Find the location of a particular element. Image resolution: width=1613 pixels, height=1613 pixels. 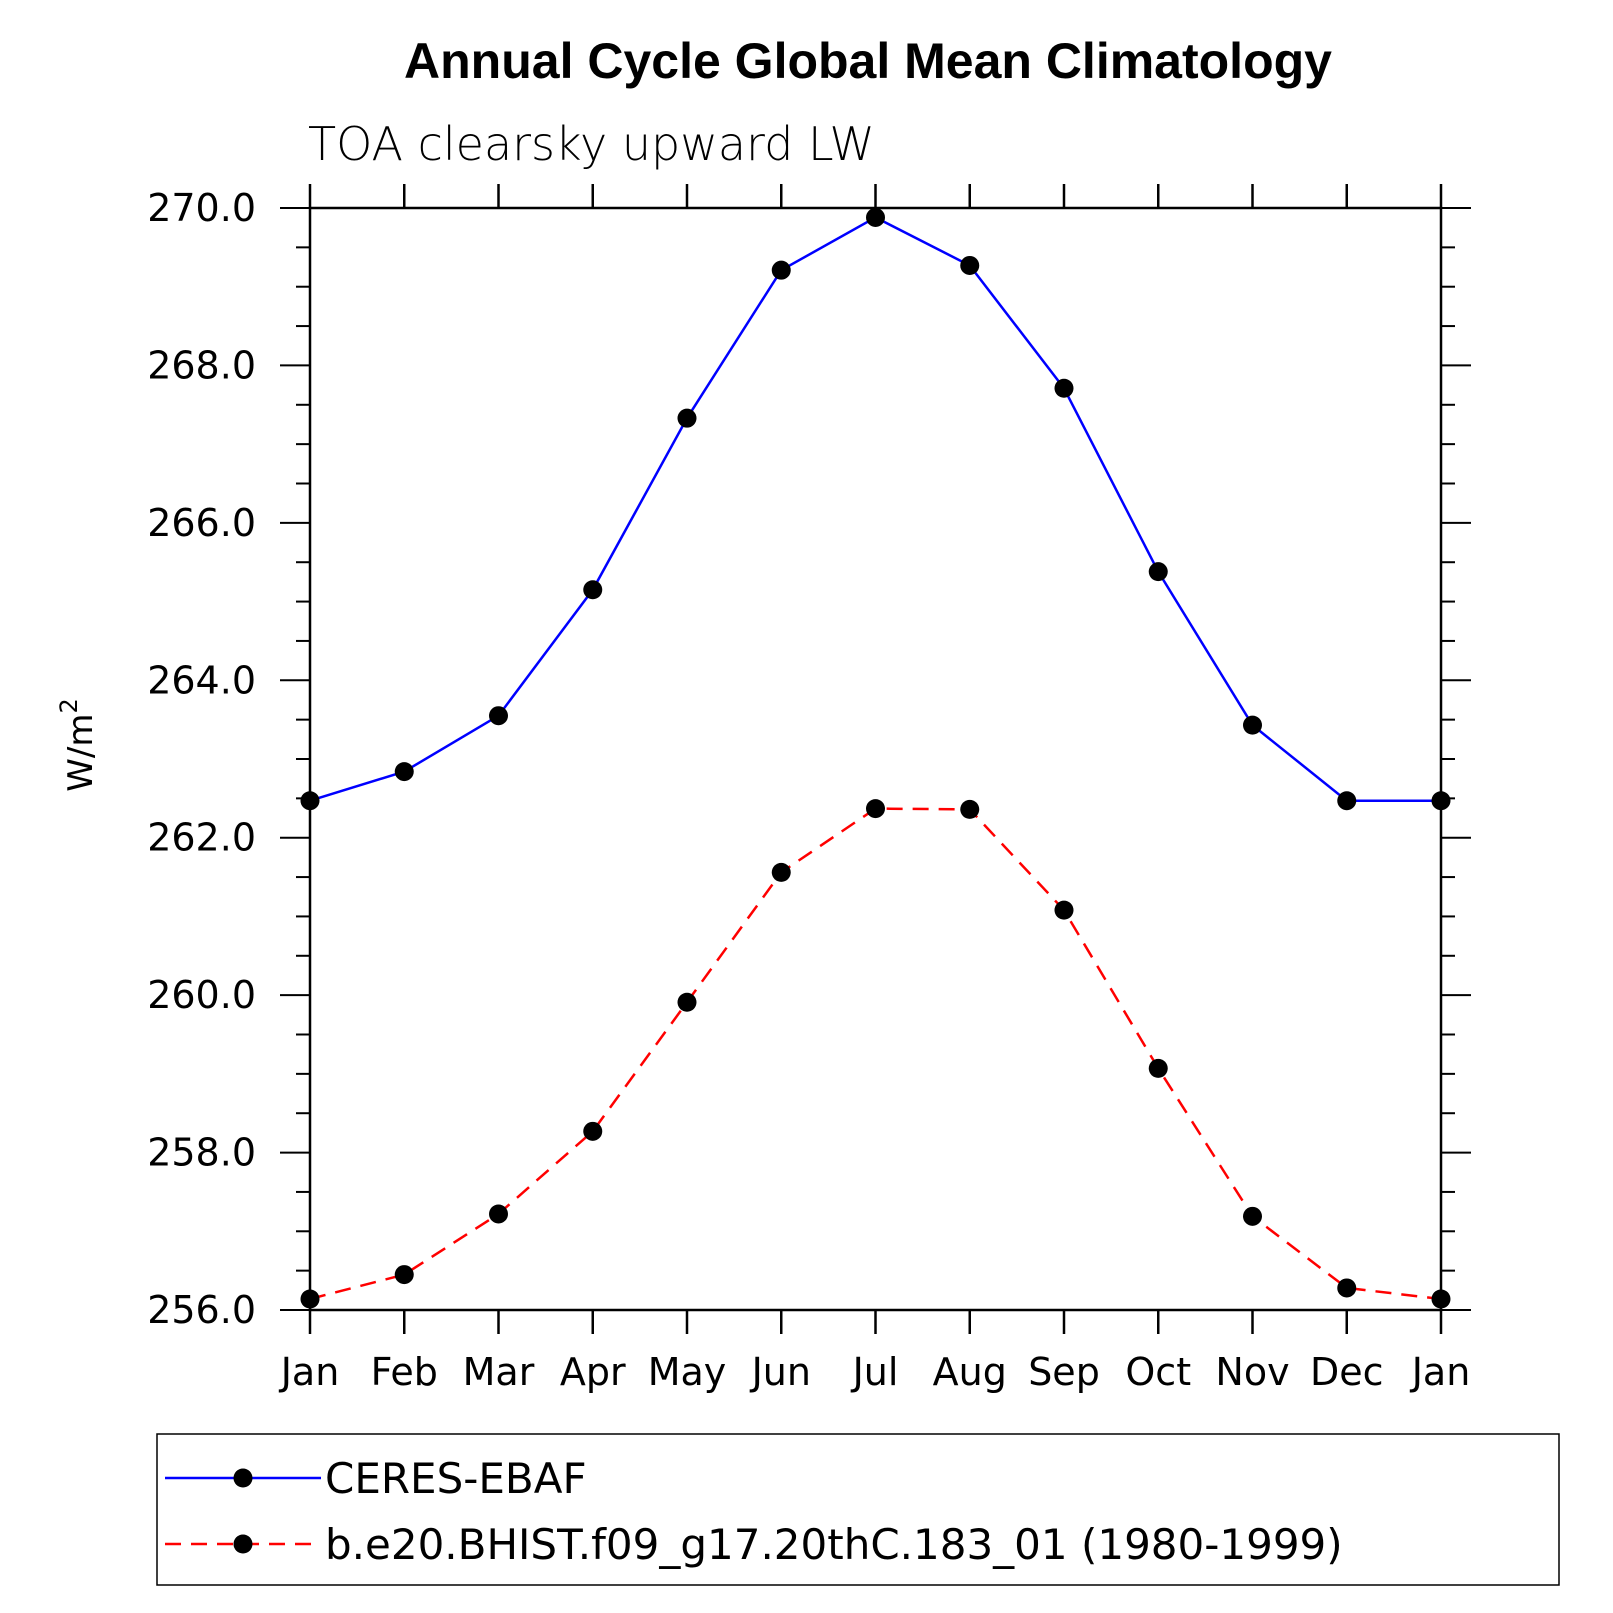

y-axis-label-unit: W/m is located at coordinates (81, 753).